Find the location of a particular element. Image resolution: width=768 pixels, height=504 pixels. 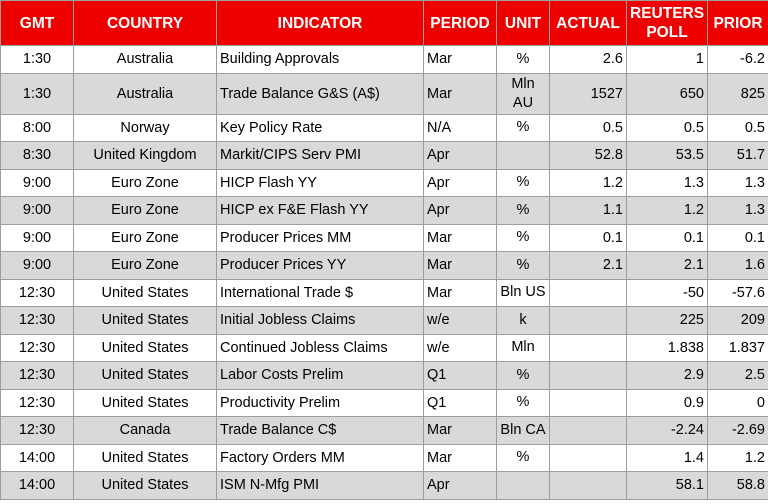

table-row: 9:00 Euro Zone HICP Flash YY Apr% 1.2 1.3 1.3 is located at coordinates (384, 182).